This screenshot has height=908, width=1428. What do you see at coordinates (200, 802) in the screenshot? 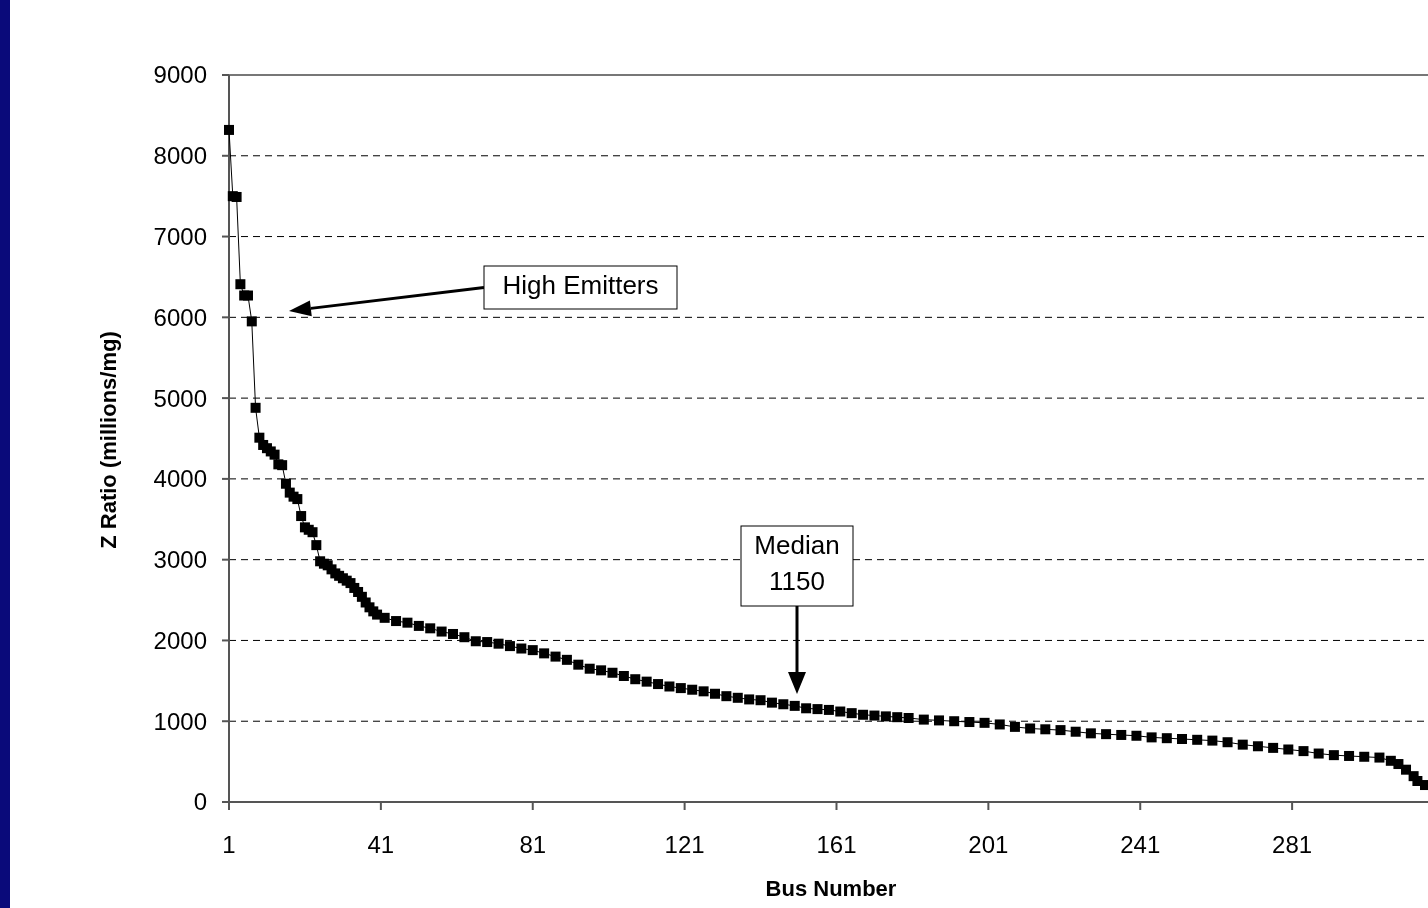
I see `y-tick-label: 0` at bounding box center [200, 802].